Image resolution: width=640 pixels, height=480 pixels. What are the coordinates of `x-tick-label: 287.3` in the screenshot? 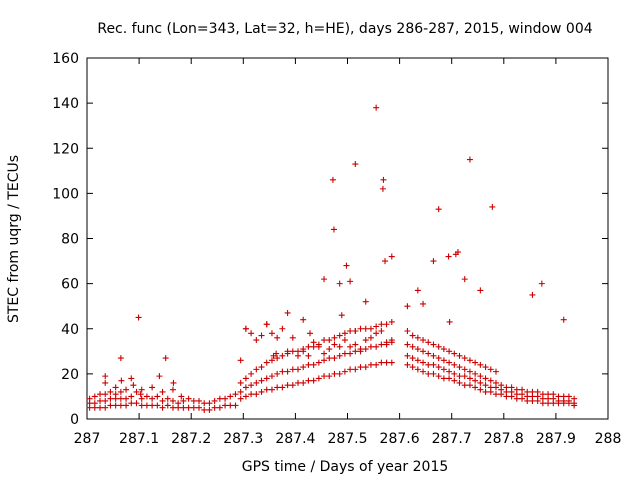 It's located at (243, 439).